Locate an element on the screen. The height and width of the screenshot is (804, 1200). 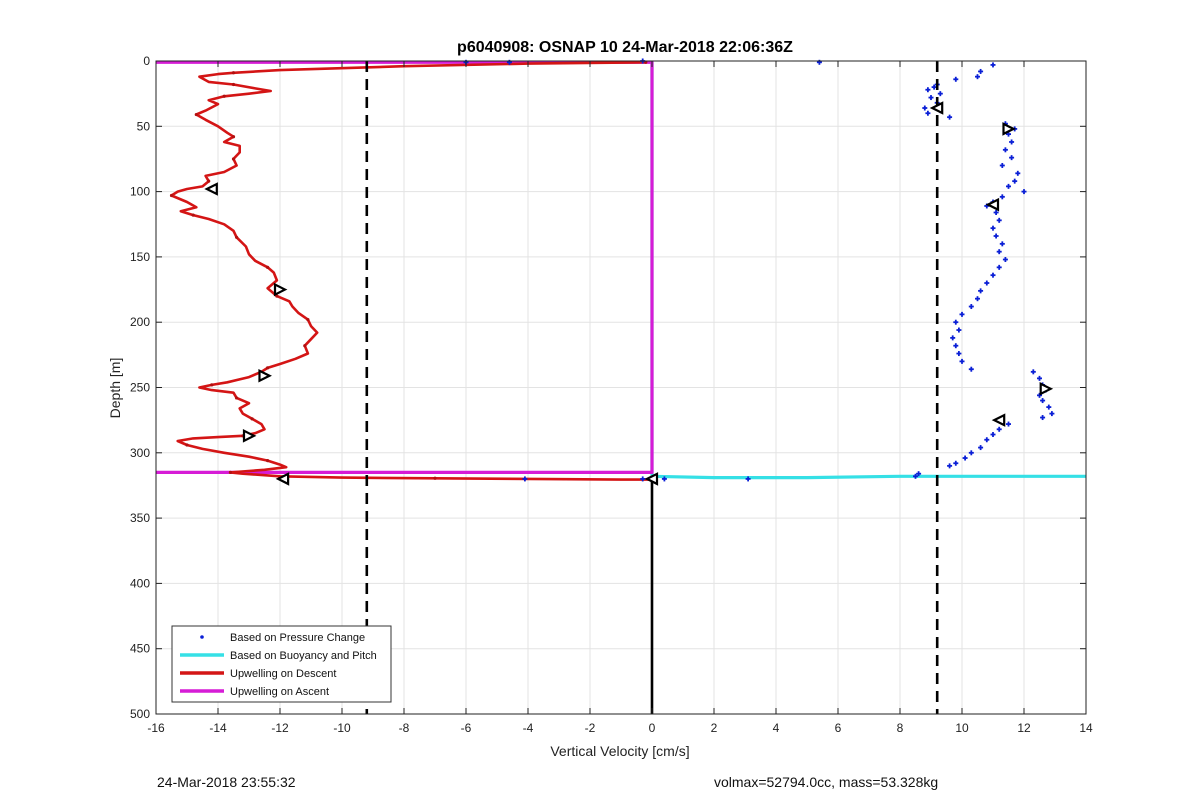
legend-entry: Upwelling on Ascent is located at coordinates (254, 692).